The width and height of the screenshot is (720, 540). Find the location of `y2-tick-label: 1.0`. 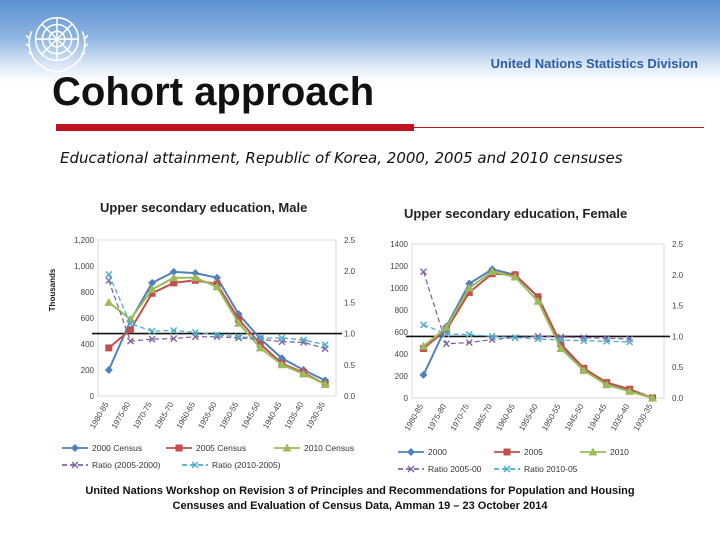

y2-tick-label: 1.0 is located at coordinates (350, 334).